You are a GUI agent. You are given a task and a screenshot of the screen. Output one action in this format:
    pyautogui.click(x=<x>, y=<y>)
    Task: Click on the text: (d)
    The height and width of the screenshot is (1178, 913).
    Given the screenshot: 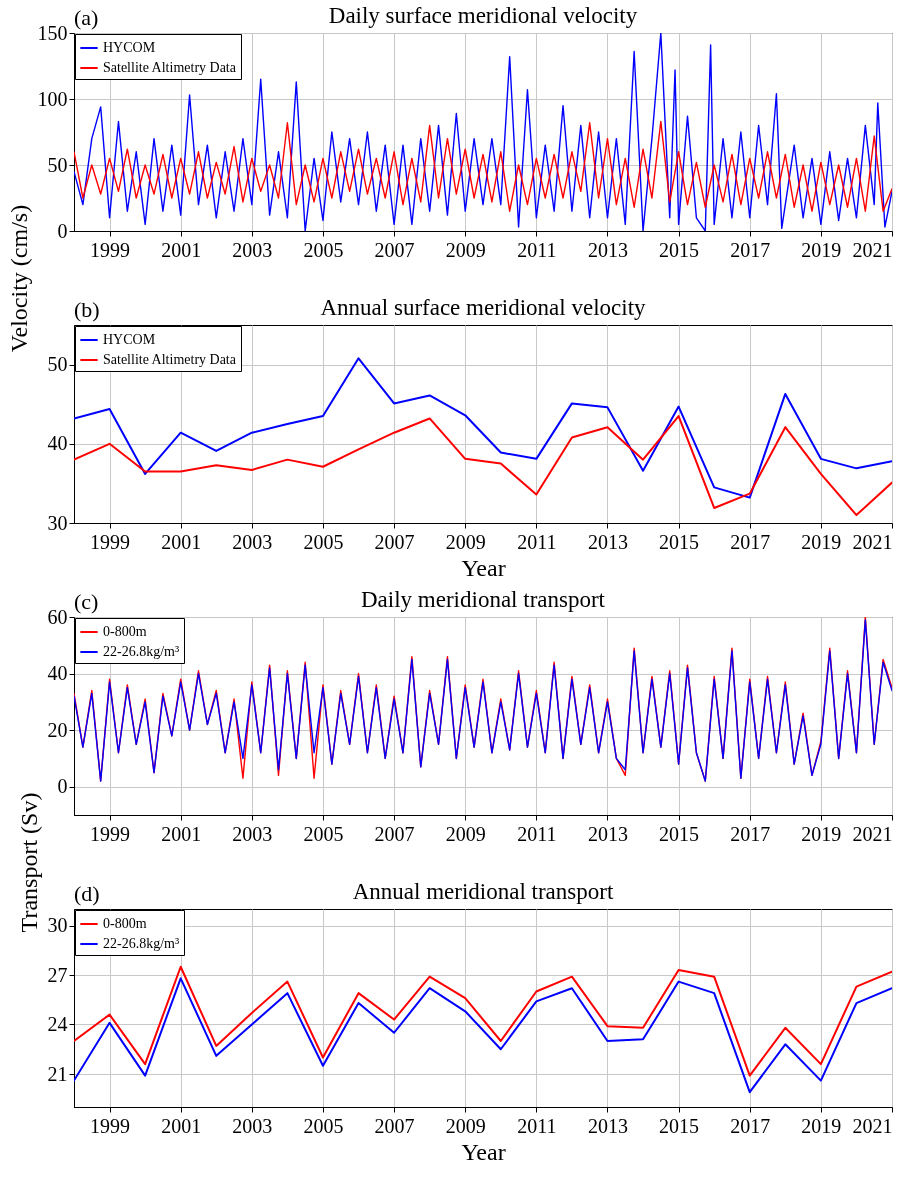 What is the action you would take?
    pyautogui.click(x=87, y=893)
    